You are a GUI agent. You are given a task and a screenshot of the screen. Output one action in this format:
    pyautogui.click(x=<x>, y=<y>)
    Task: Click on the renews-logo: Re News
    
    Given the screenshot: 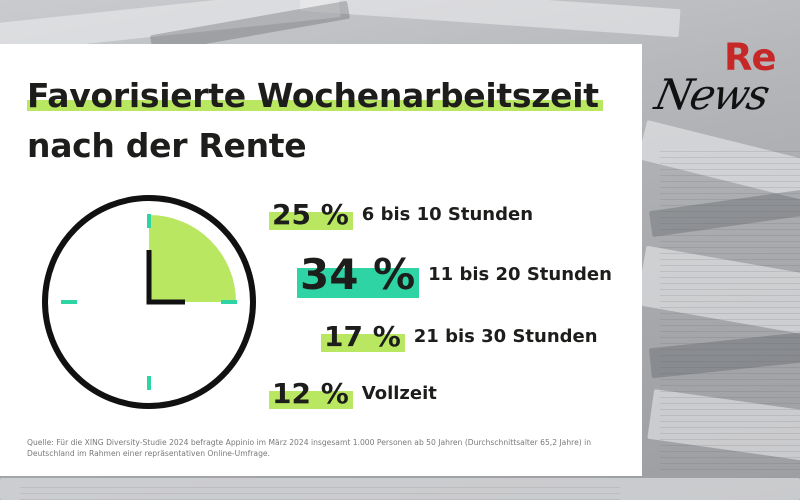 What is the action you would take?
    pyautogui.click(x=713, y=83)
    